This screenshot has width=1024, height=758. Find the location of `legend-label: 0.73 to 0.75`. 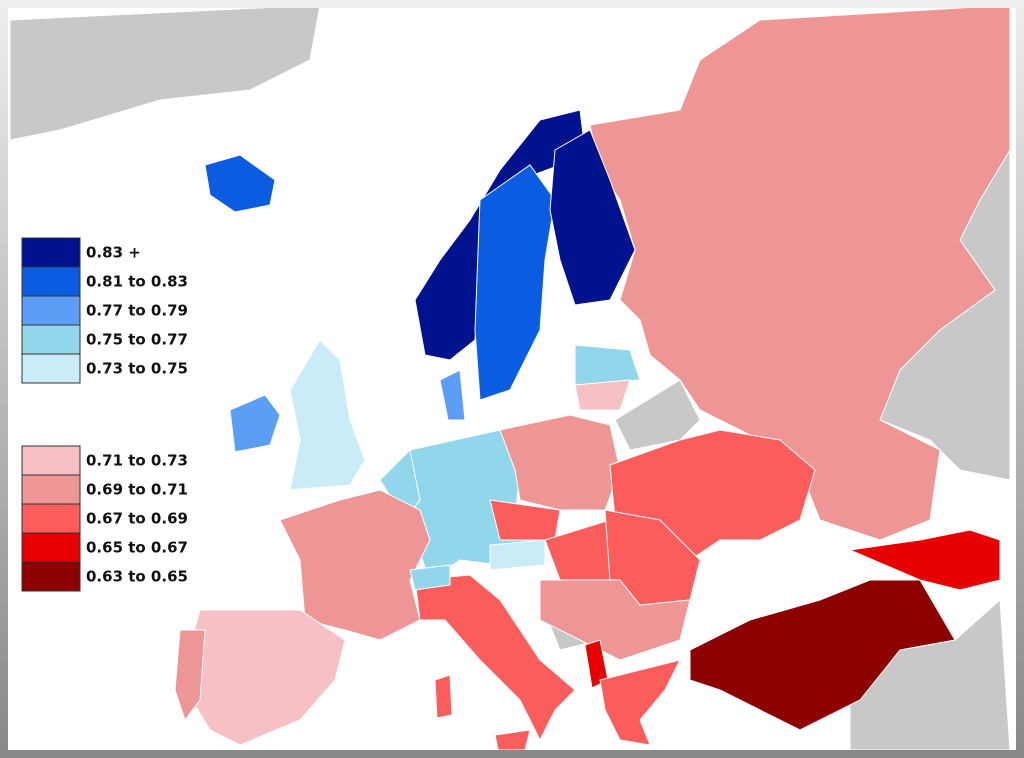

legend-label: 0.73 to 0.75 is located at coordinates (137, 369).